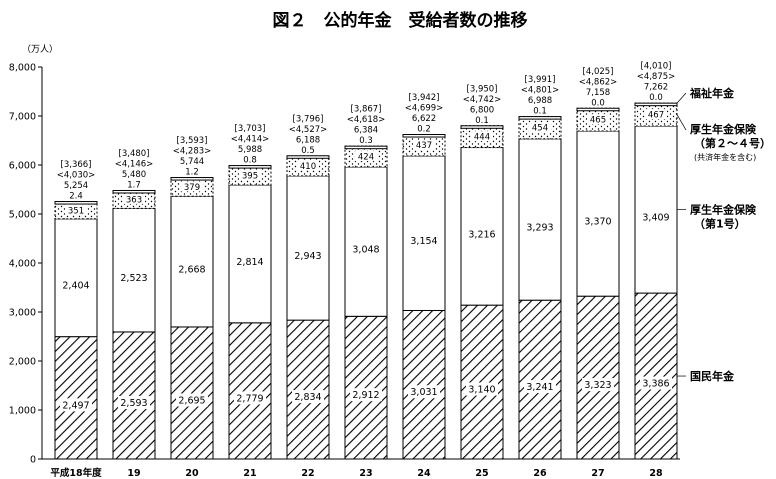  I want to click on x-tick-label: 19, so click(133, 473).